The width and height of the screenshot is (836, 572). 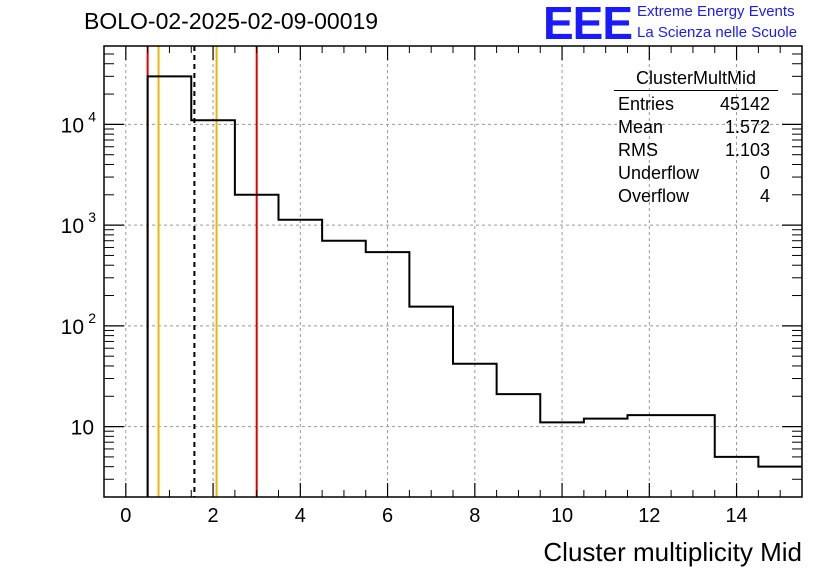 What do you see at coordinates (646, 104) in the screenshot?
I see `stats-label: Entries` at bounding box center [646, 104].